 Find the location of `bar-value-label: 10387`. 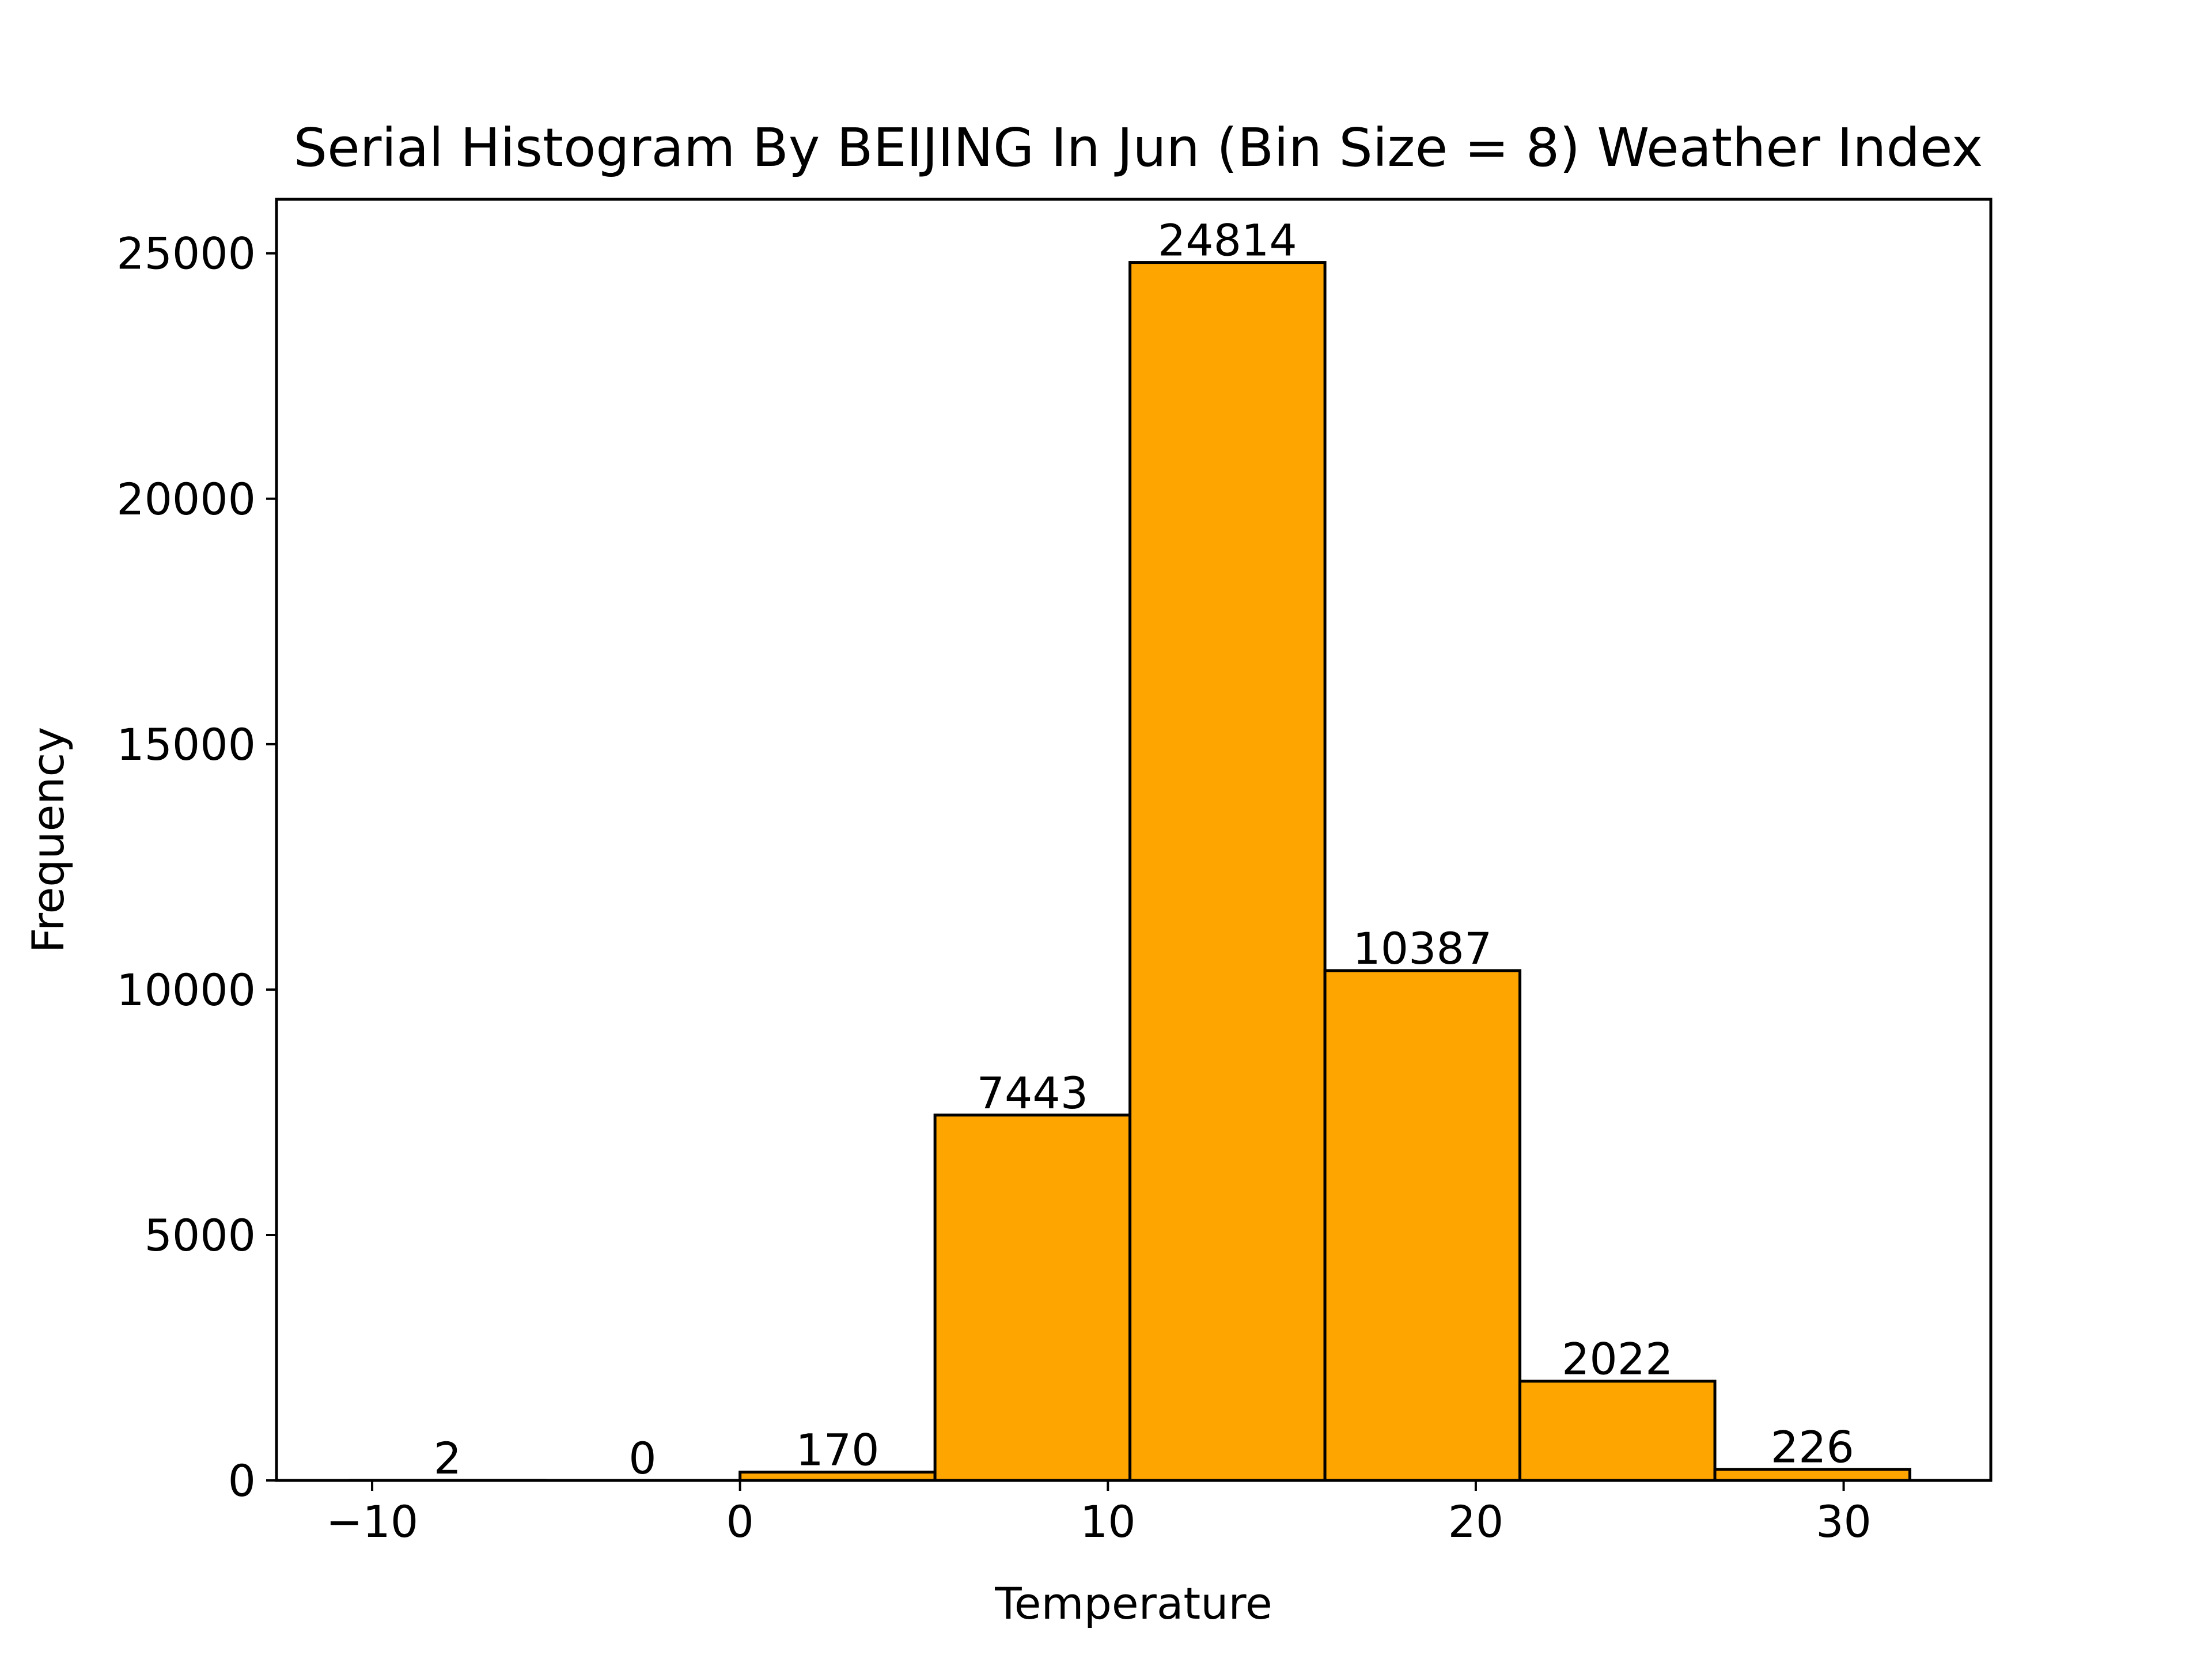

bar-value-label: 10387 is located at coordinates (1422, 948).